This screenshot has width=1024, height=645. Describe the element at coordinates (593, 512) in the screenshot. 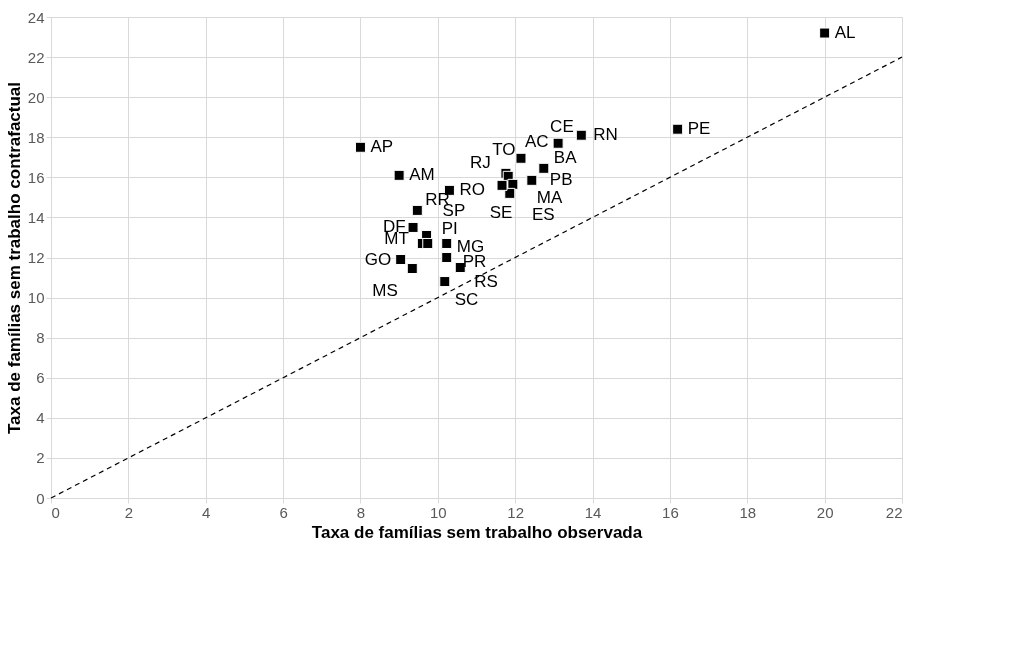

I see `x-tick-label: 14` at that location.